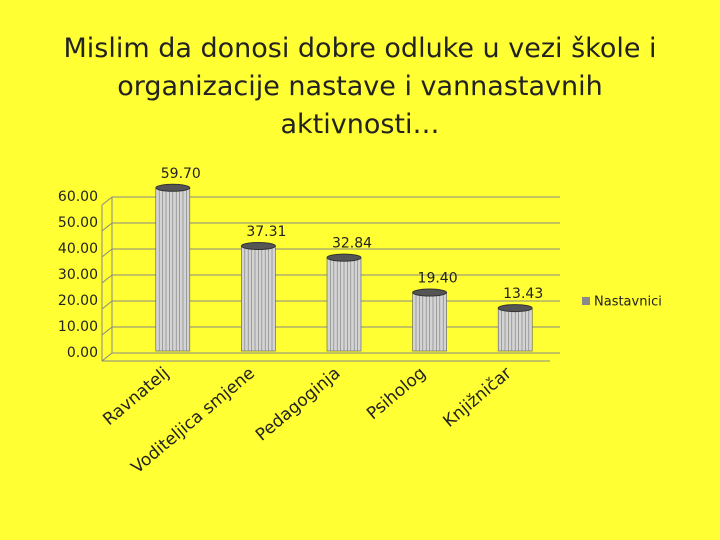  Describe the element at coordinates (266, 232) in the screenshot. I see `value-label: 37.31` at that location.